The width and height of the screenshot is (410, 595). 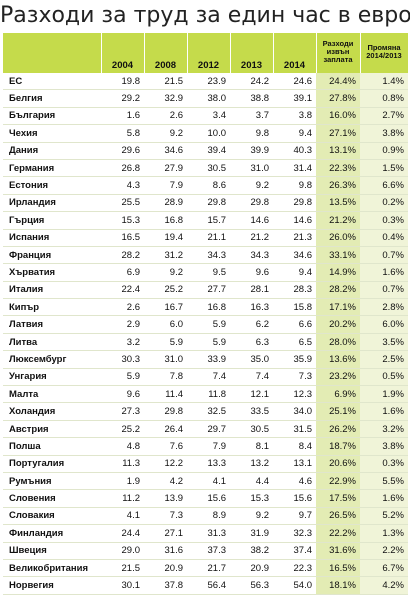 I want to click on value-2004-cell: 4.3, so click(x=122, y=185).